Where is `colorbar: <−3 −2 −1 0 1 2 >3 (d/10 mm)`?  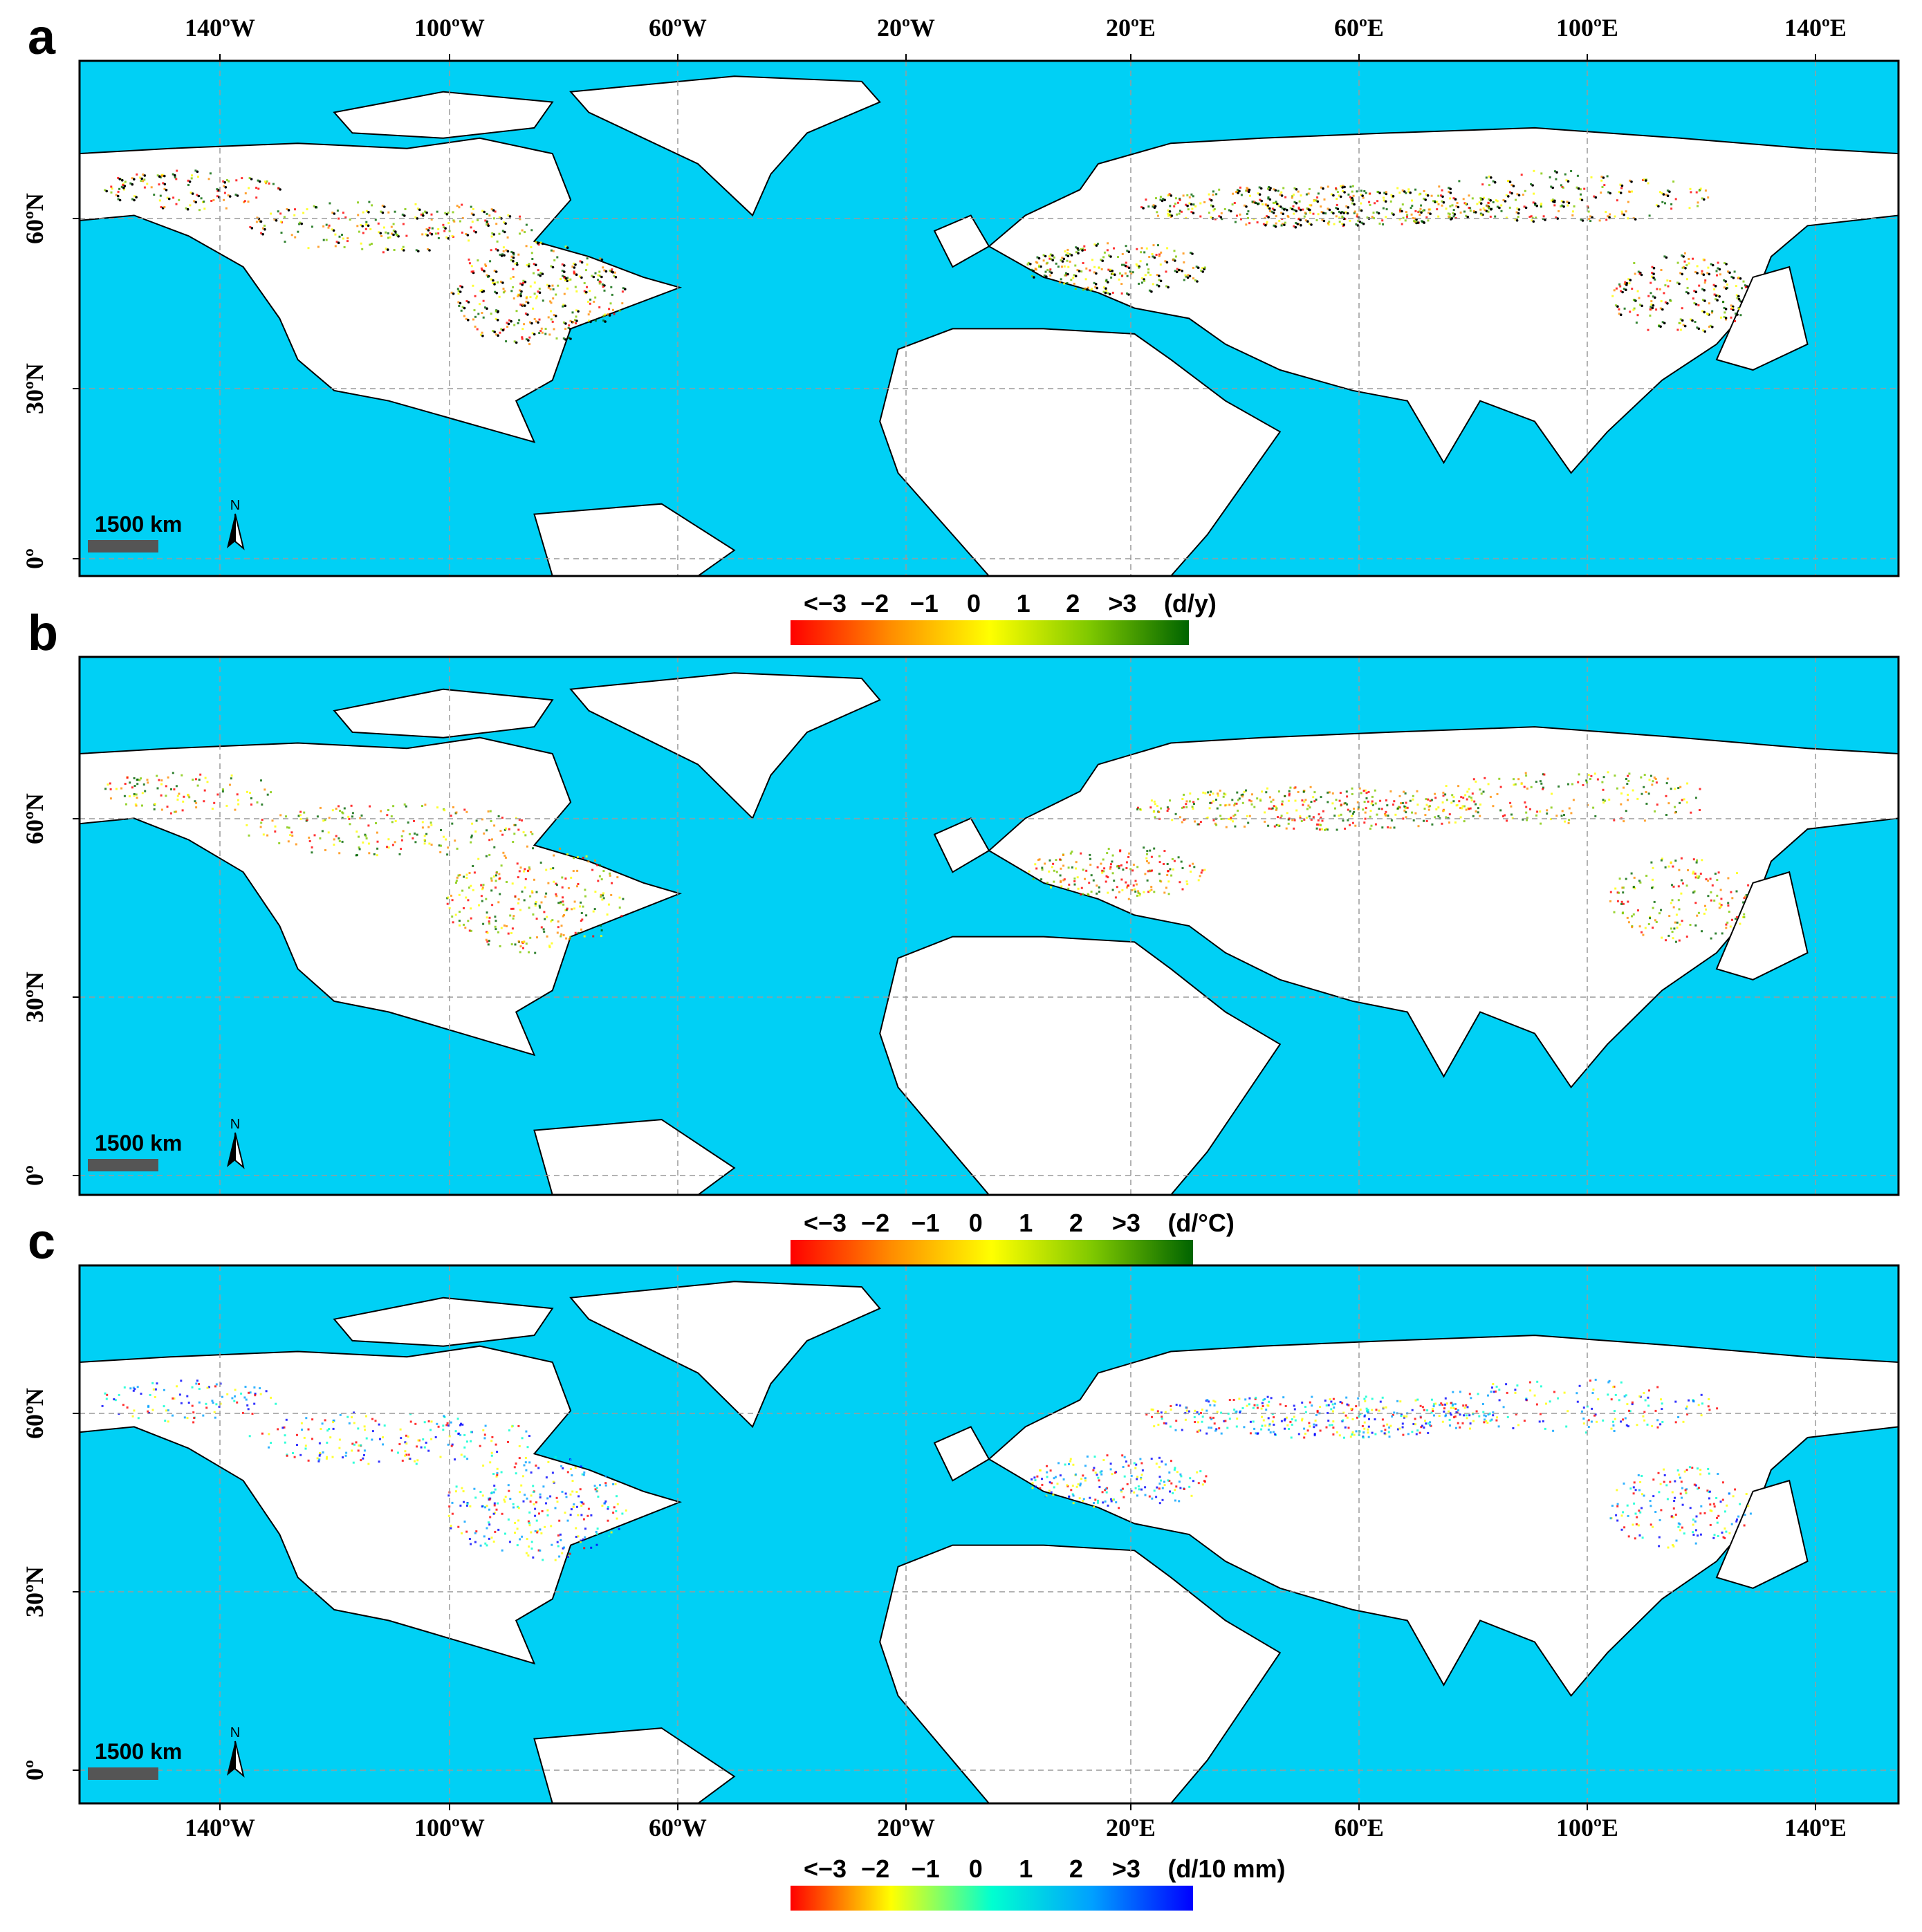 colorbar: <−3 −2 −1 0 1 2 >3 (d/10 mm) is located at coordinates (1038, 1883).